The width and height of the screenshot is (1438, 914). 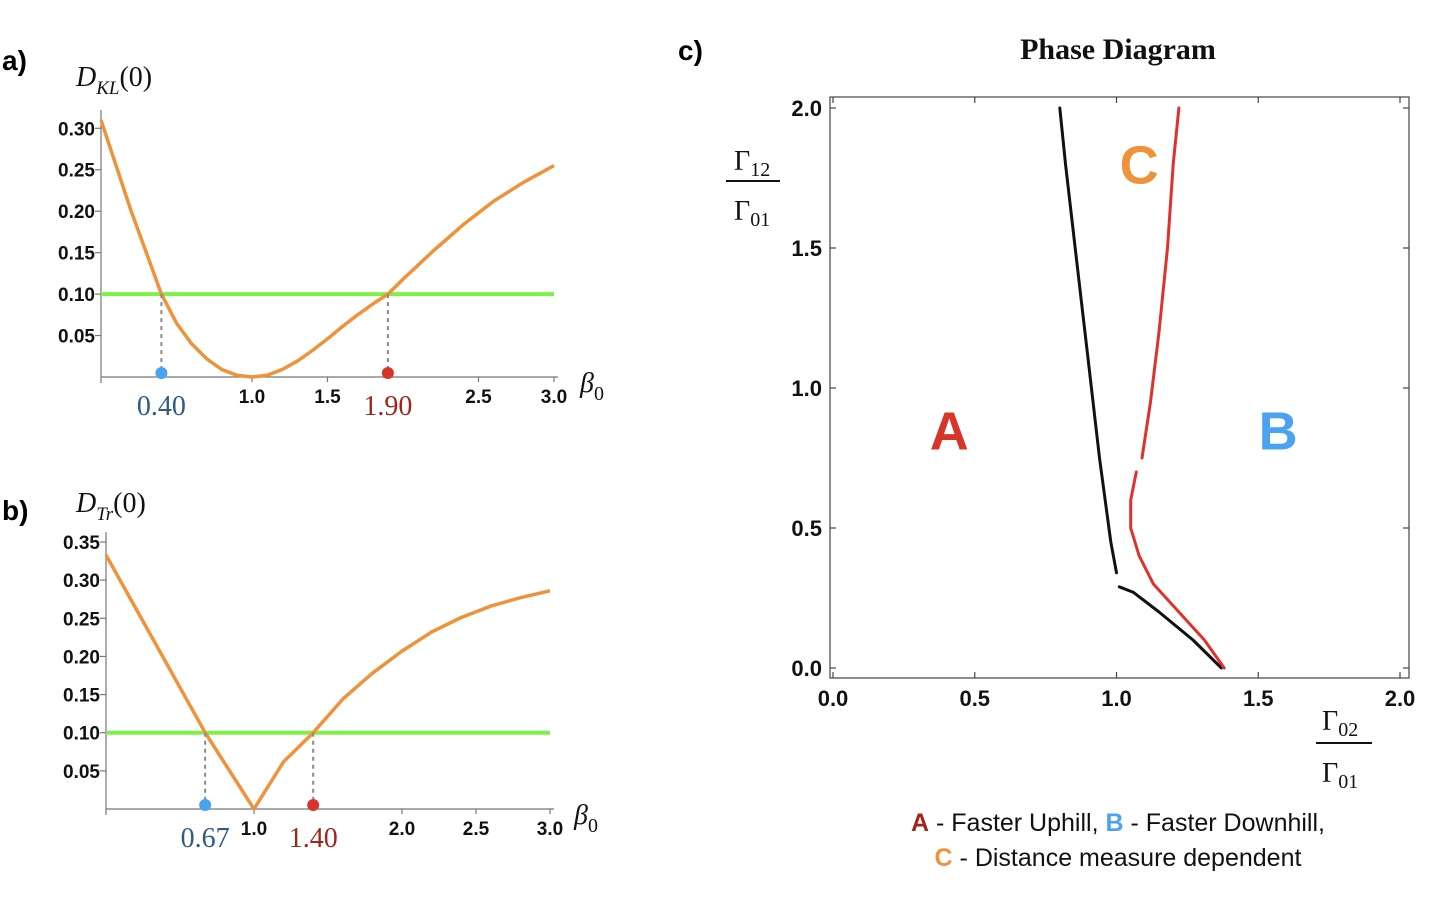 I want to click on panel-c-ylabel-denominator: Γ01, so click(x=752, y=213).